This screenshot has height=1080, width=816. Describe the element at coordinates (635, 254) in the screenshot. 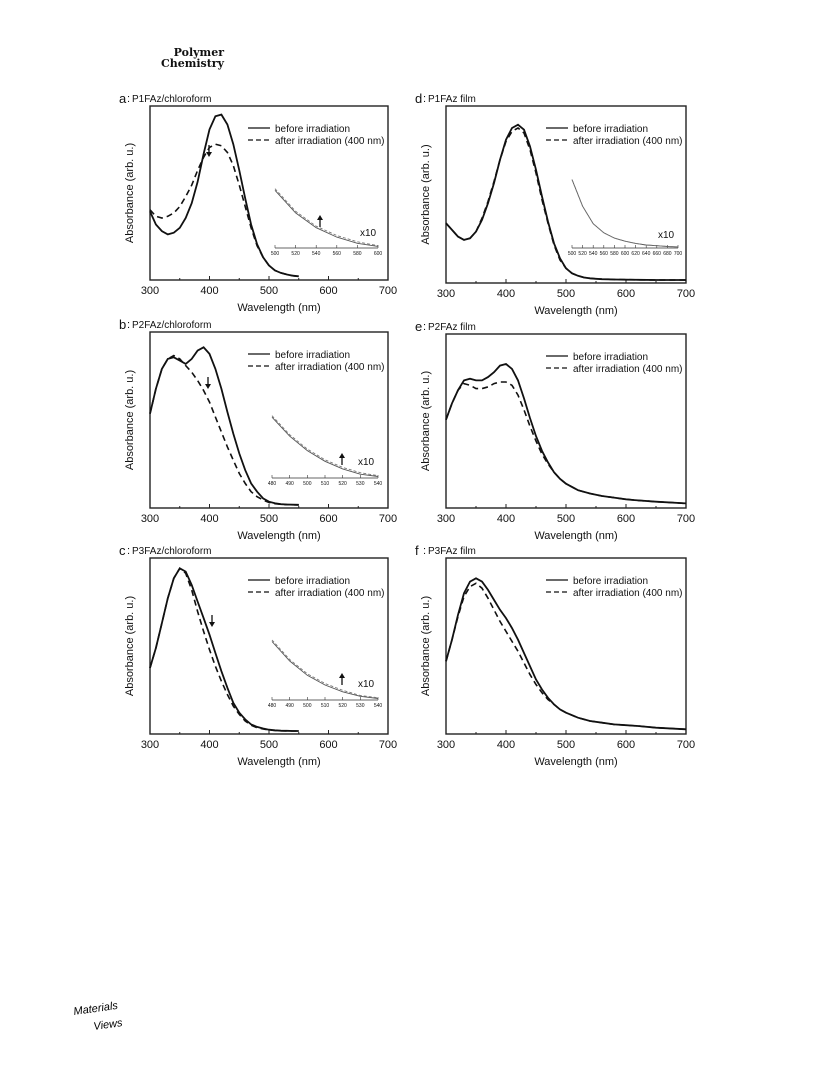

I see `inset-tick-label: 620` at that location.